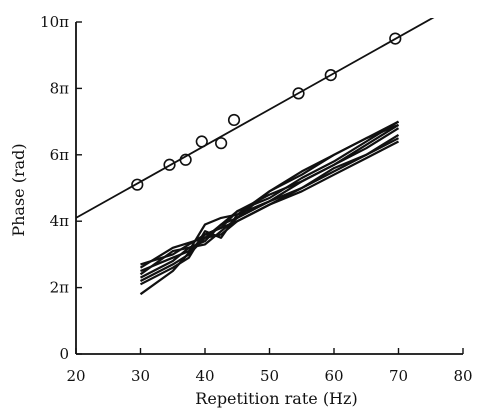 The width and height of the screenshot is (480, 410). What do you see at coordinates (61, 188) in the screenshot?
I see `y-ticks: 0 2π 4π 6π 8π 10π` at bounding box center [61, 188].